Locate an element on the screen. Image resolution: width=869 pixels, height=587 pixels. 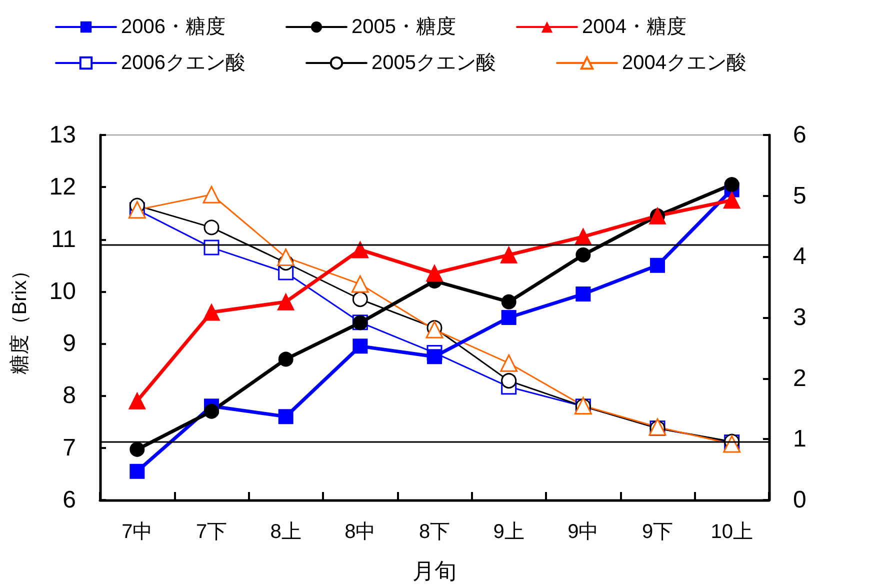
legend-label: 2005クエン酸 is located at coordinates (433, 63).